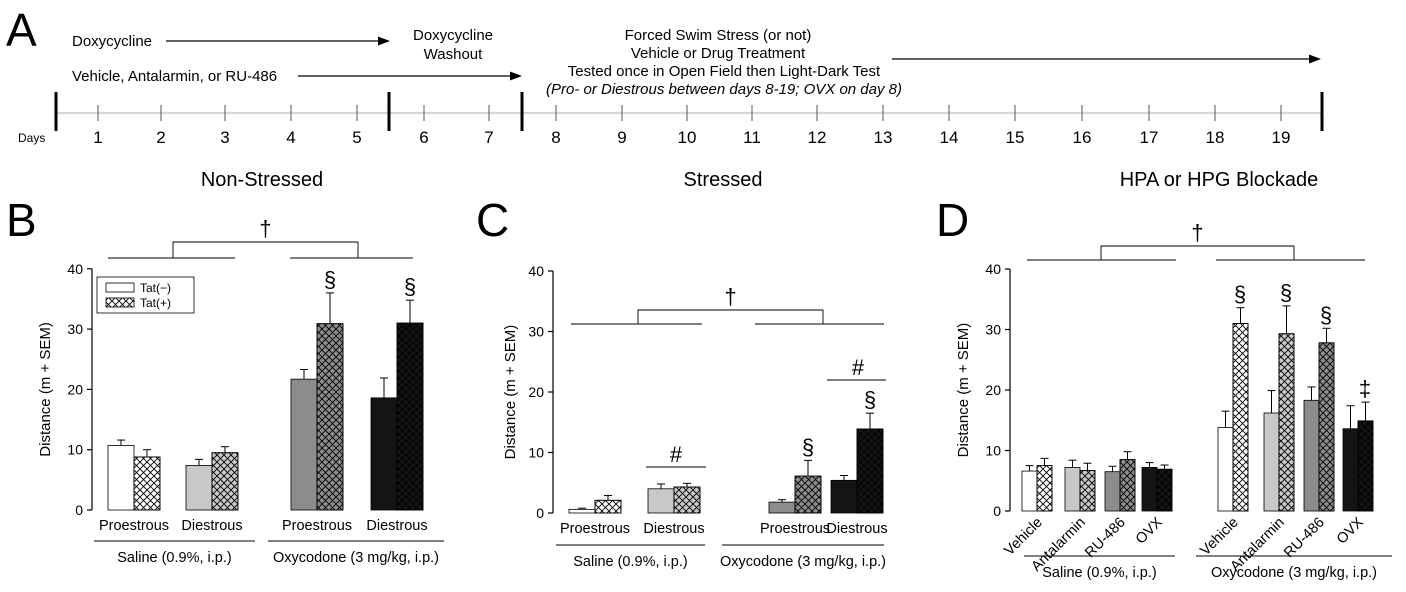 This screenshot has height=592, width=1406. I want to click on legend-swatch-tat-pos, so click(120, 302).